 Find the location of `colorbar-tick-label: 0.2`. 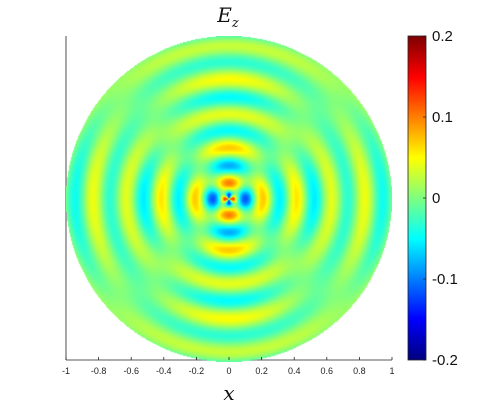

colorbar-tick-label: 0.2 is located at coordinates (442, 36).